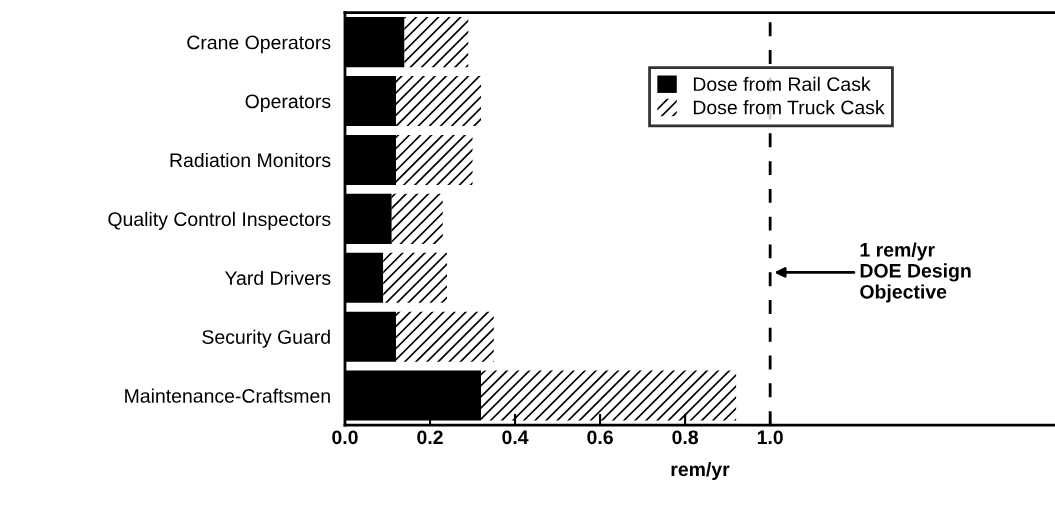 This screenshot has width=1055, height=506. Describe the element at coordinates (789, 107) in the screenshot. I see `legend-label: Dose from Truck Cask` at that location.